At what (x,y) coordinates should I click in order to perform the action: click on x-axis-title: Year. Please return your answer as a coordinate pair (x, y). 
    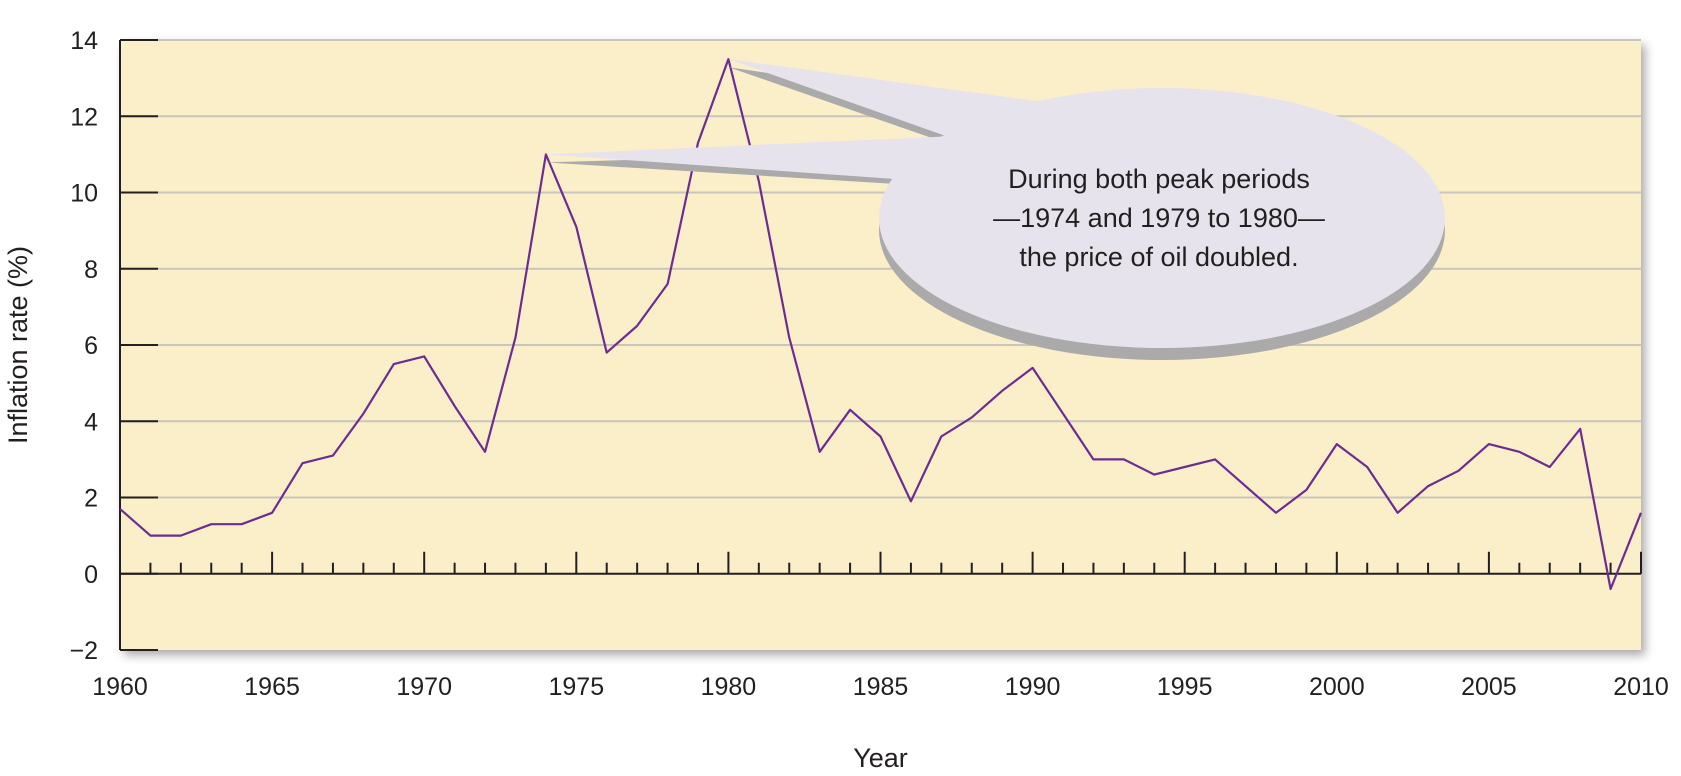
    Looking at the image, I should click on (880, 758).